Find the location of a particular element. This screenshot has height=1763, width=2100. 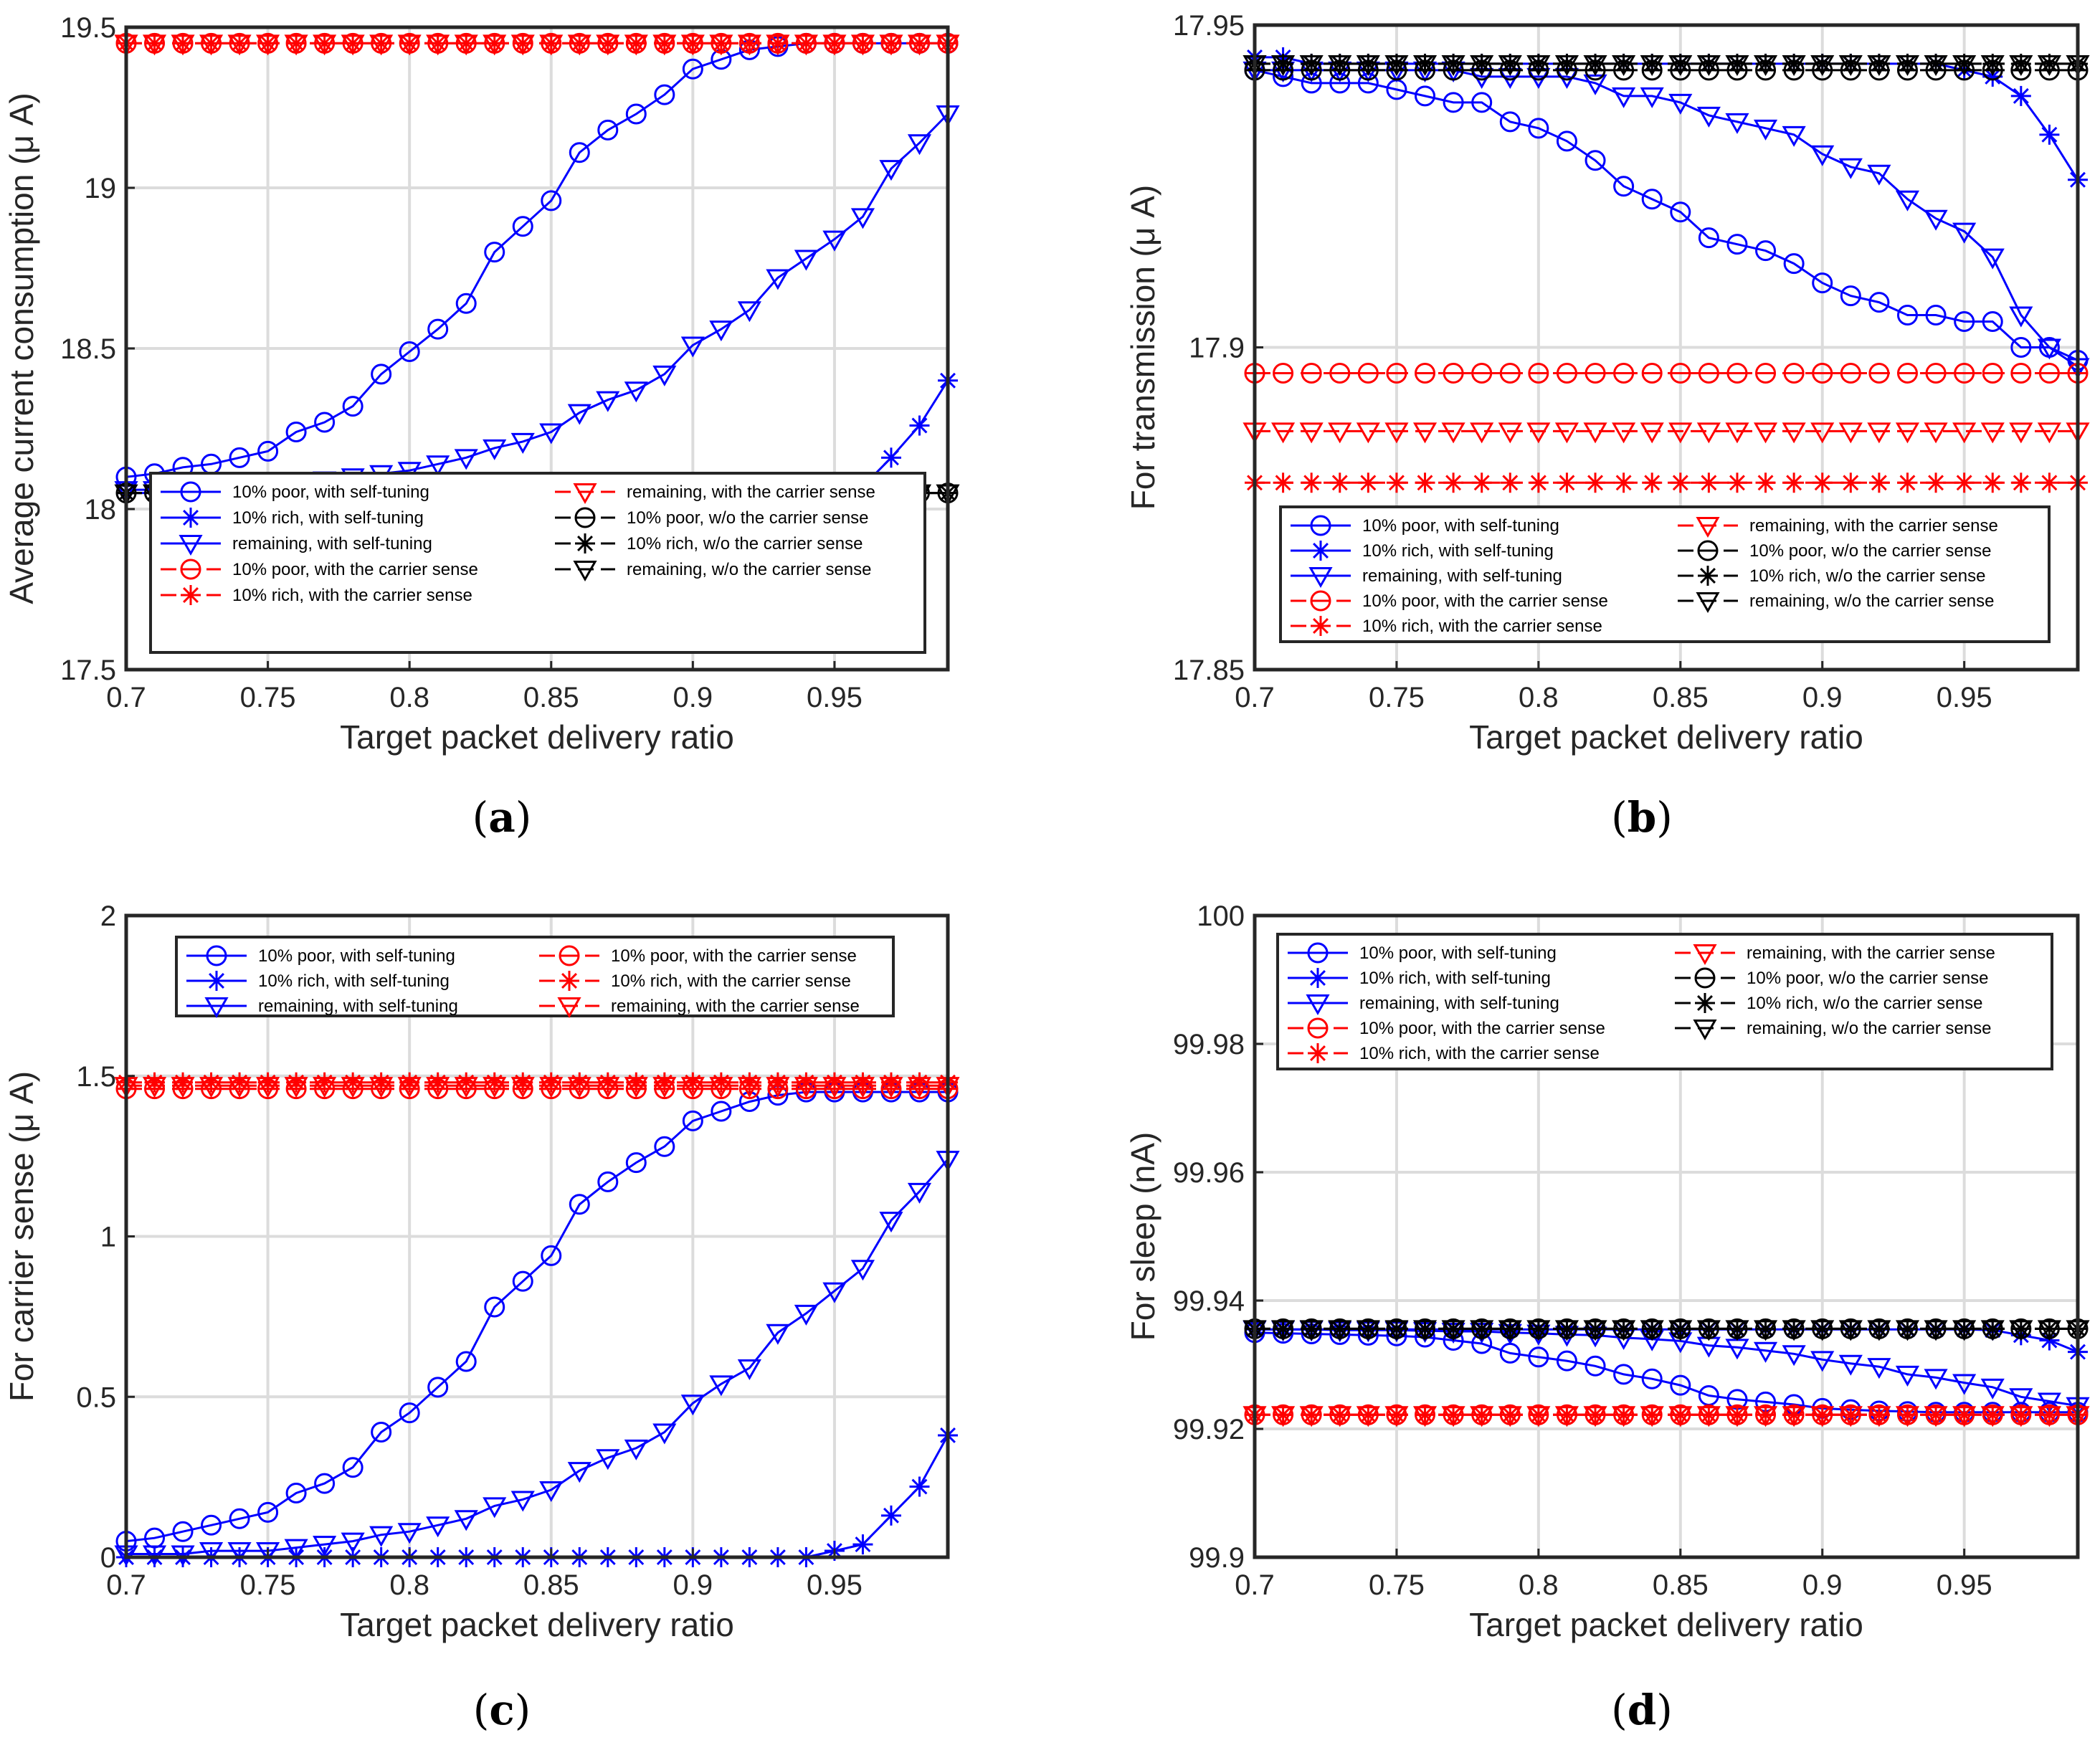

legend-label: remaining, with the carrier sense is located at coordinates (751, 493).